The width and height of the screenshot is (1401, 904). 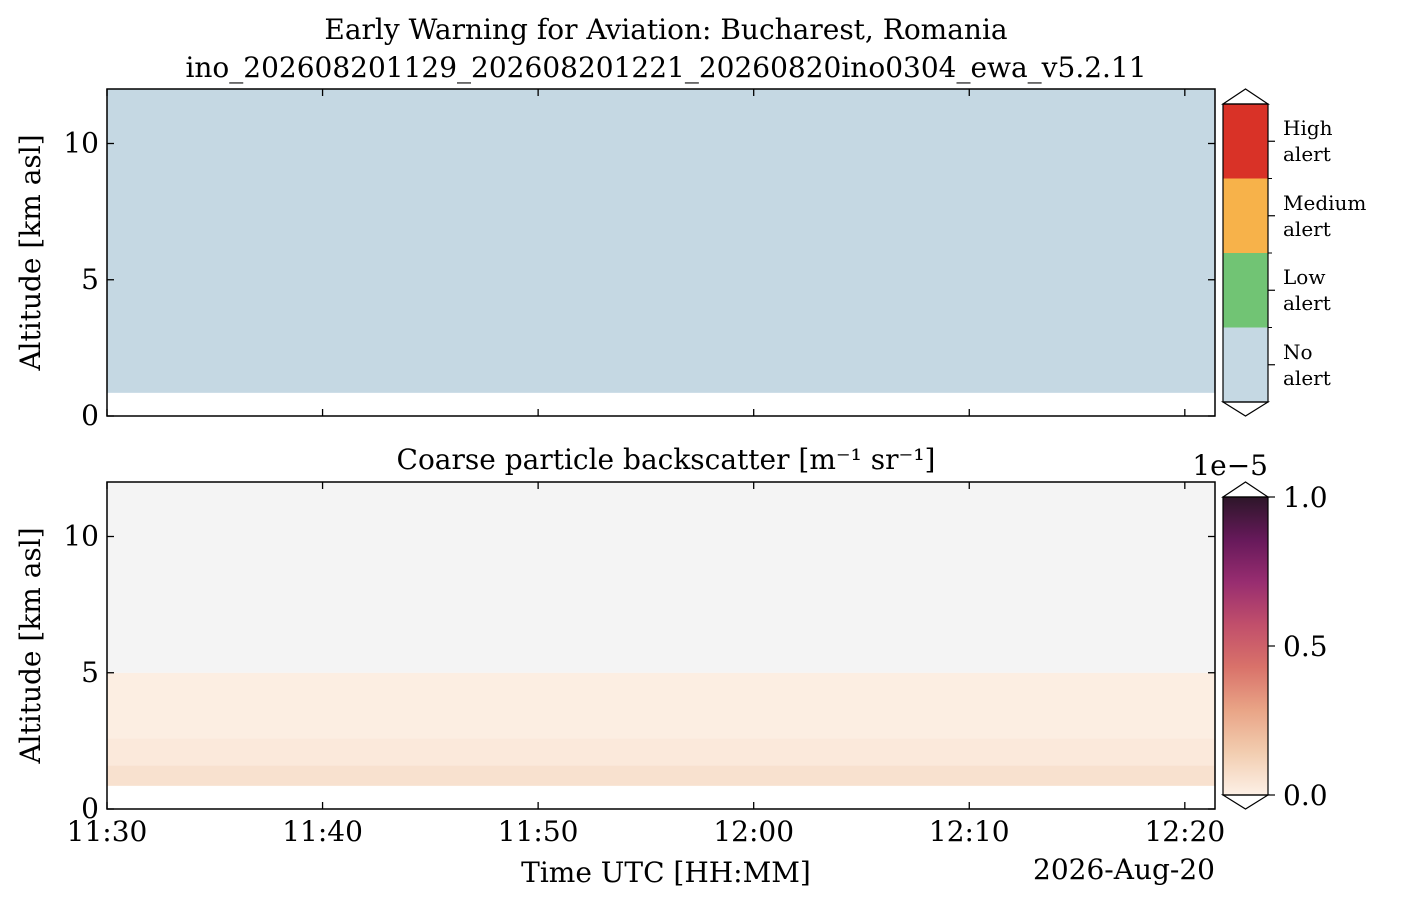 I want to click on date-label: 2026-Aug-20, so click(x=1124, y=869).